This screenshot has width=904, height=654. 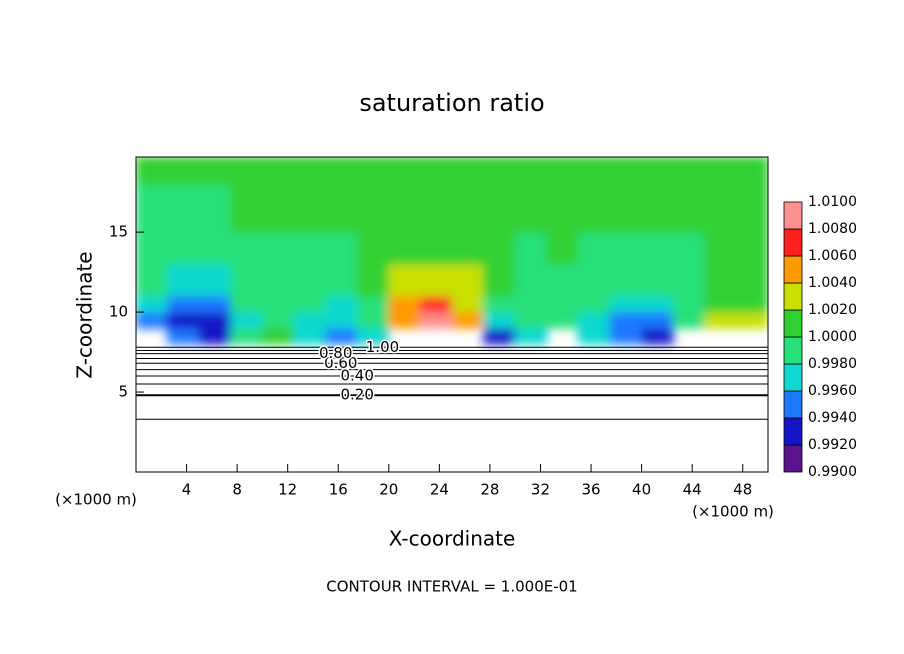 I want to click on y-unit-label: (×1000 m), so click(x=96, y=500).